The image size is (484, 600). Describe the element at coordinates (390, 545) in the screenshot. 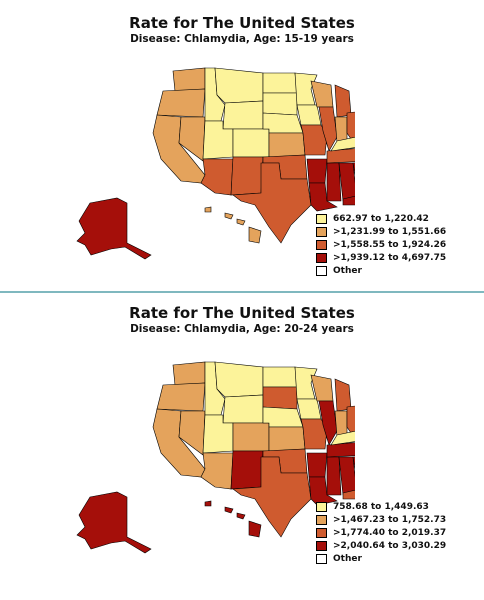

I see `legend-label: >2,040.64 to 3,030.29` at that location.